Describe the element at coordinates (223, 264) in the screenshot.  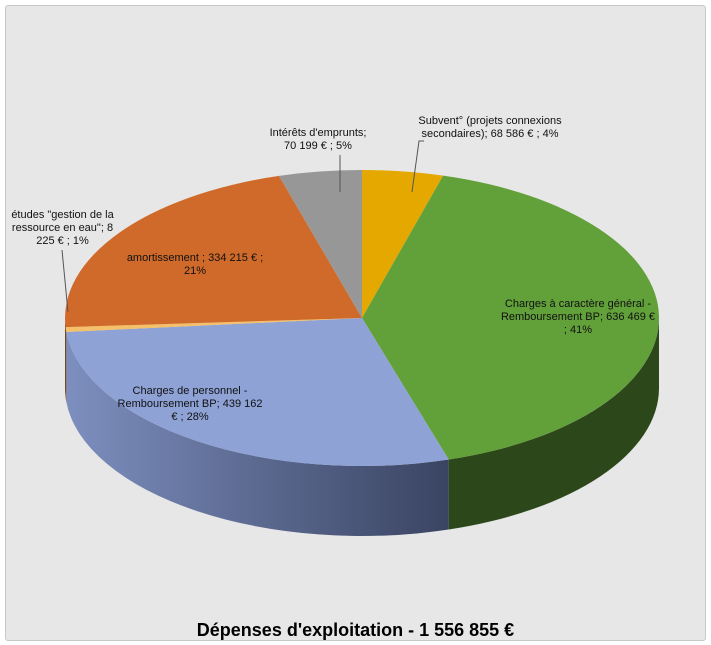
I see `label-value: 334 215 € ; 21%` at that location.